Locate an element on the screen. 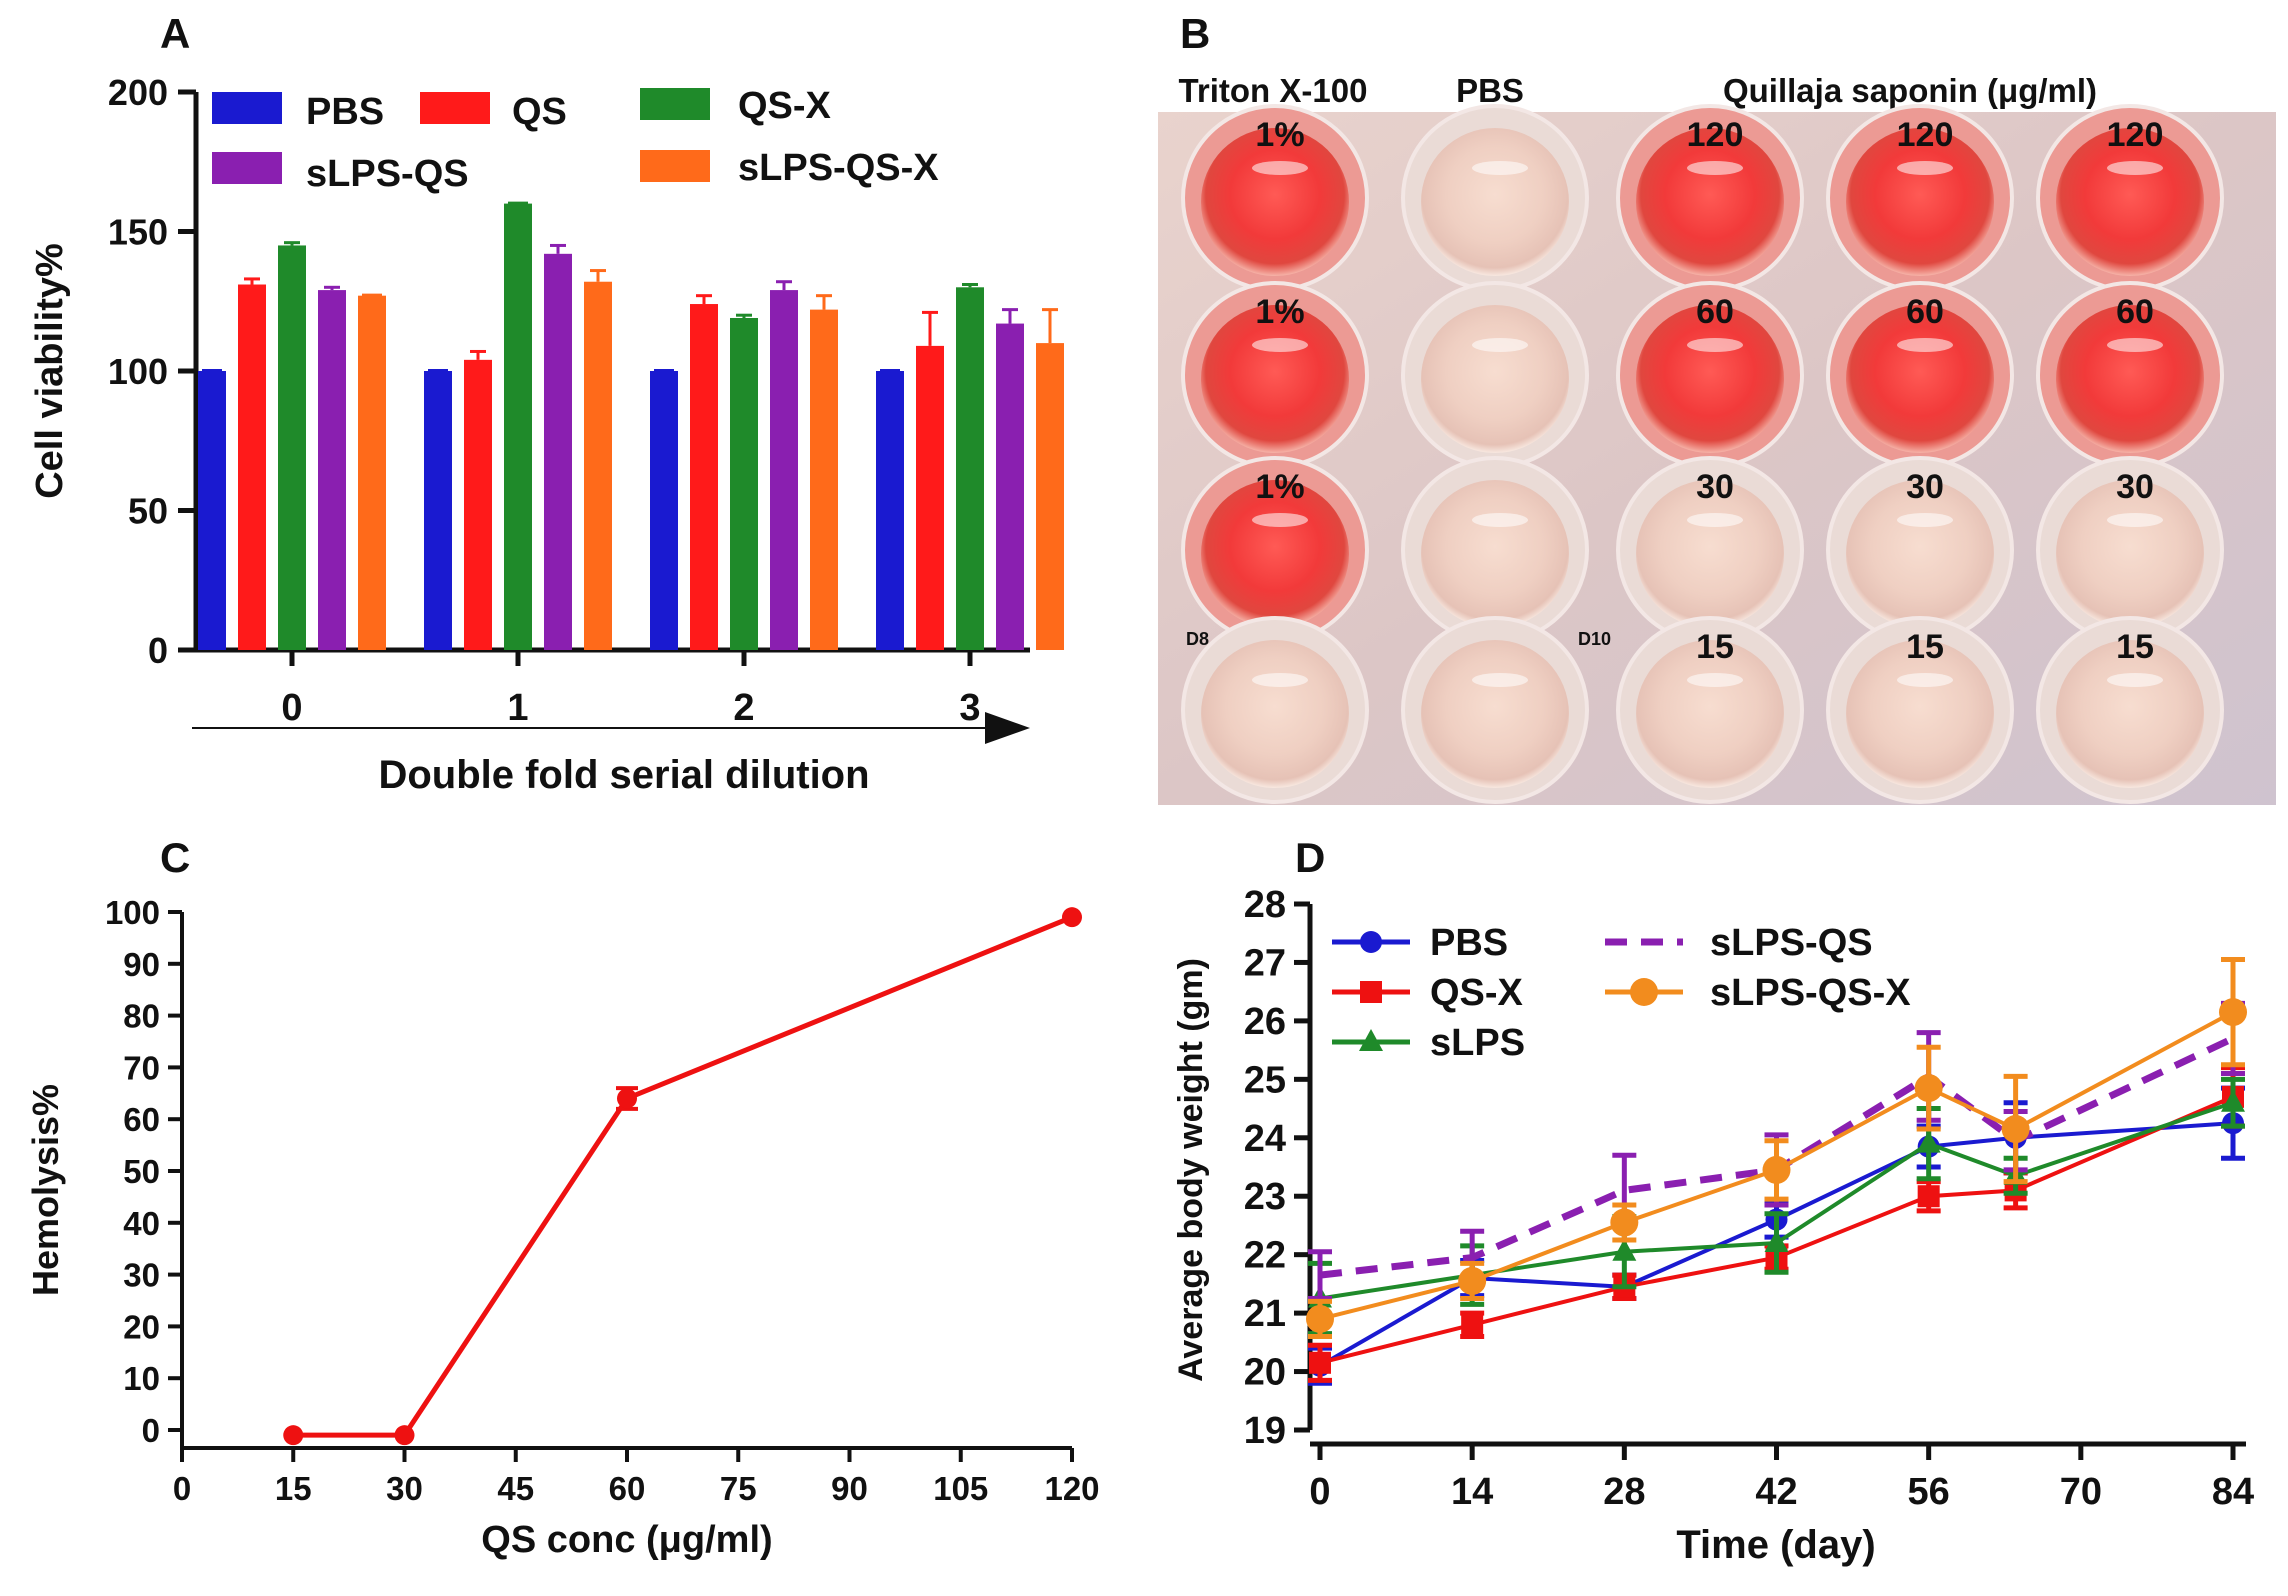 This screenshot has height=1596, width=2288. y-tick-label: 20 is located at coordinates (1265, 1373).